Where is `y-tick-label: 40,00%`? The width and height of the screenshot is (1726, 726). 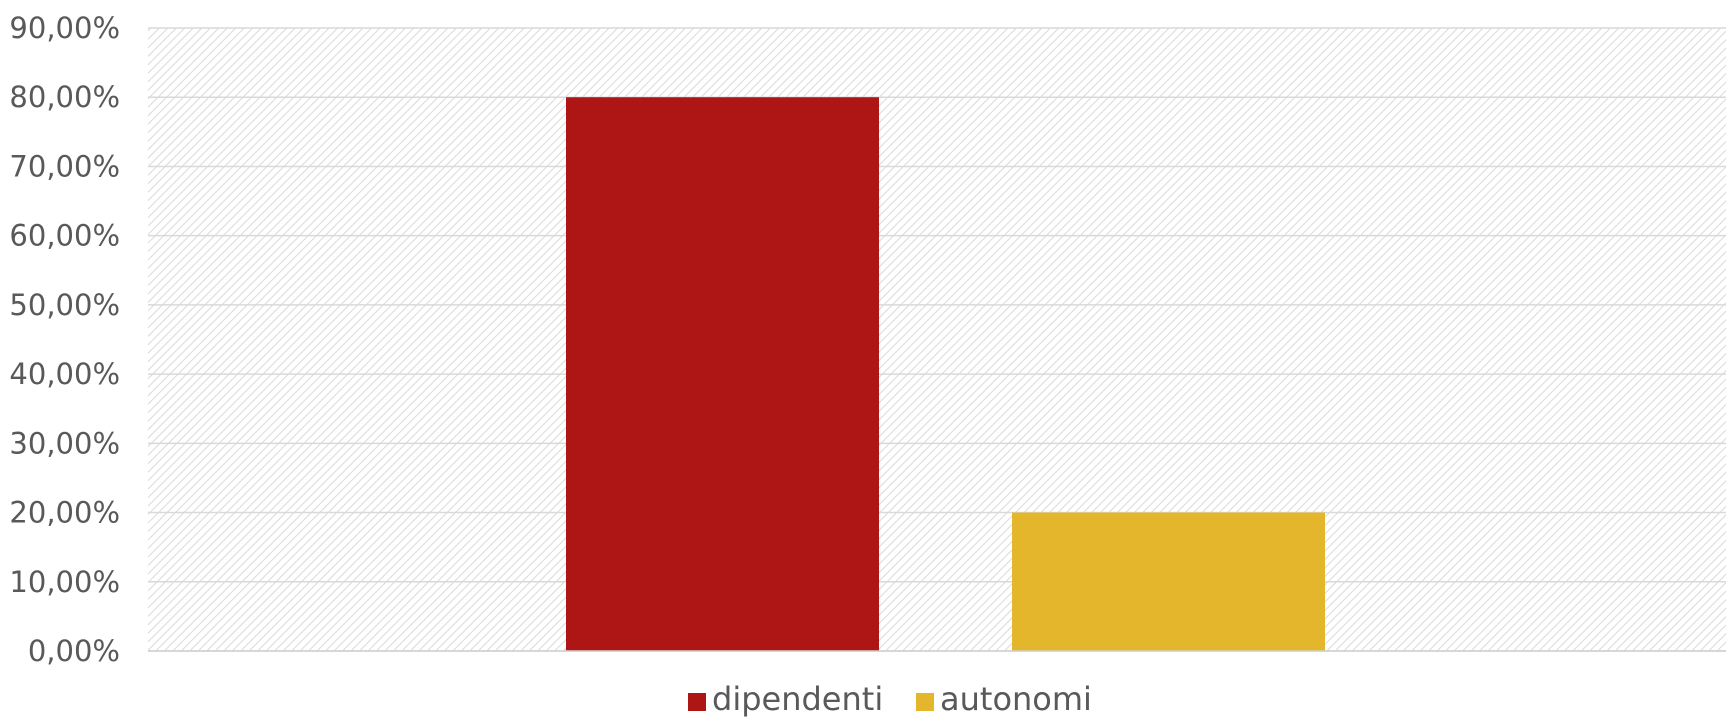 y-tick-label: 40,00% is located at coordinates (64, 374).